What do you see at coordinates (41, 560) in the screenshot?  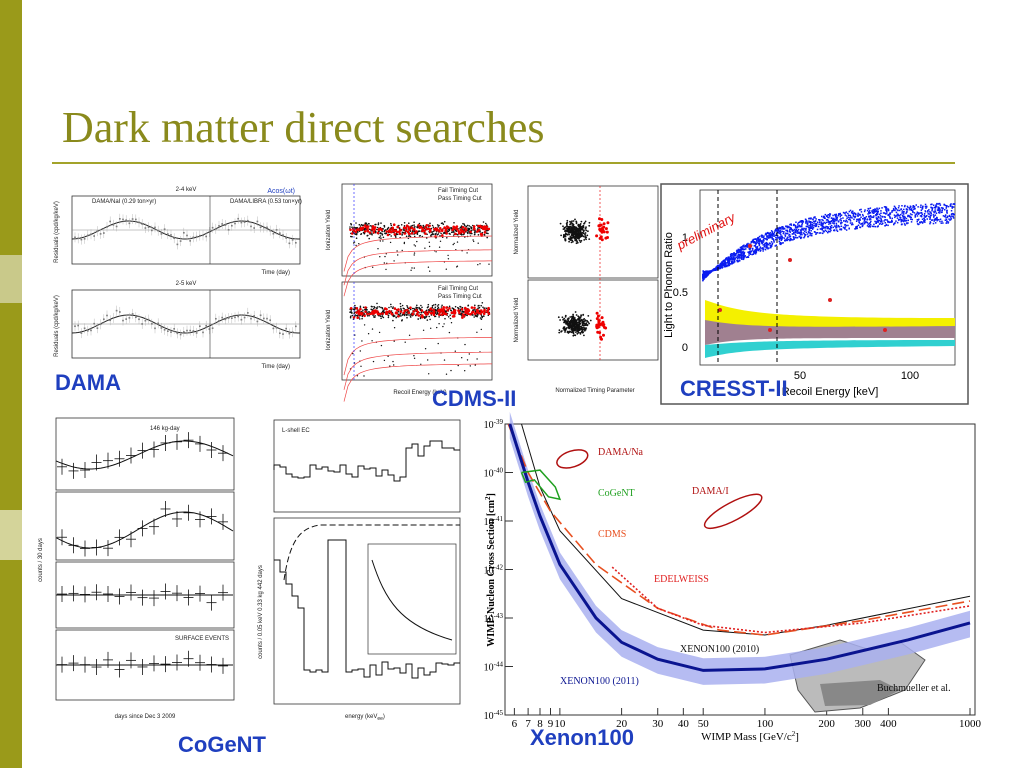 I see `cogent-y-label: counts / 30 days` at bounding box center [41, 560].